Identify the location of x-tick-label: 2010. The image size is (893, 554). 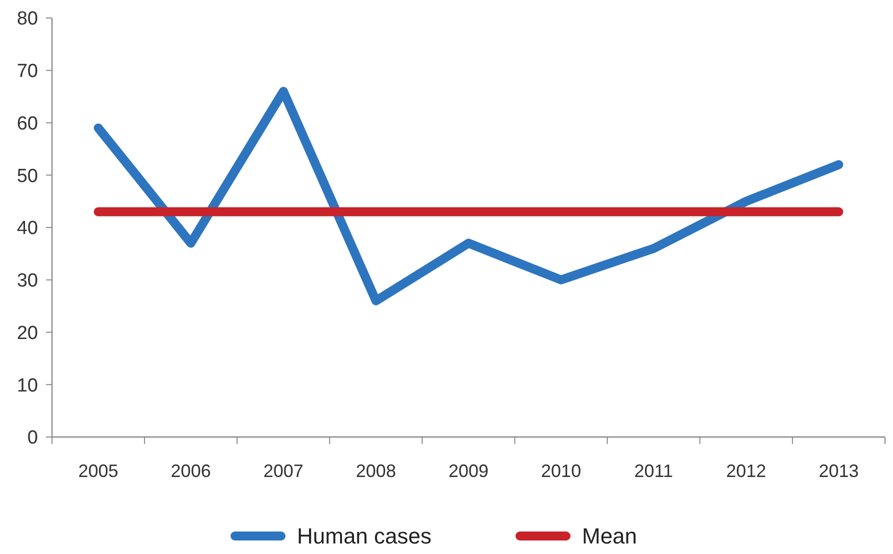
(561, 471).